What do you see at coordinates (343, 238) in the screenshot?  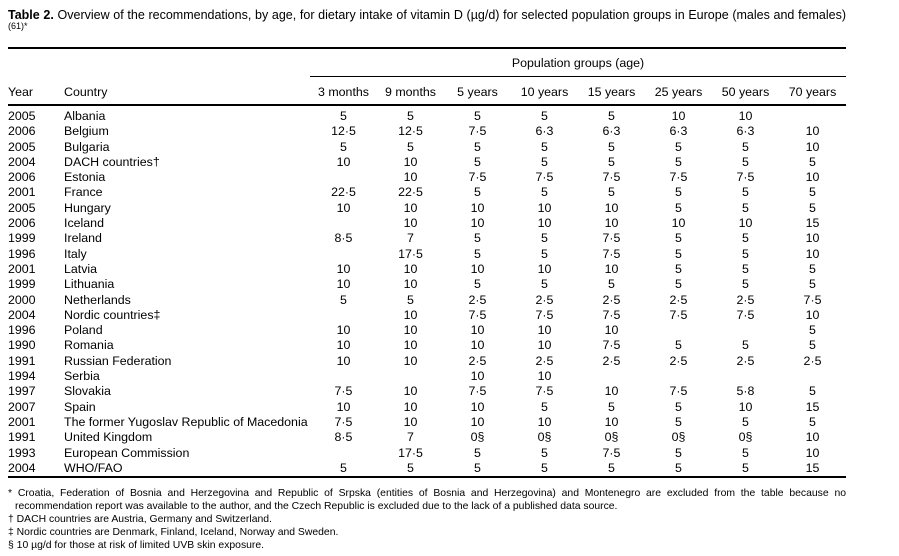 I see `value-cell: 8·5` at bounding box center [343, 238].